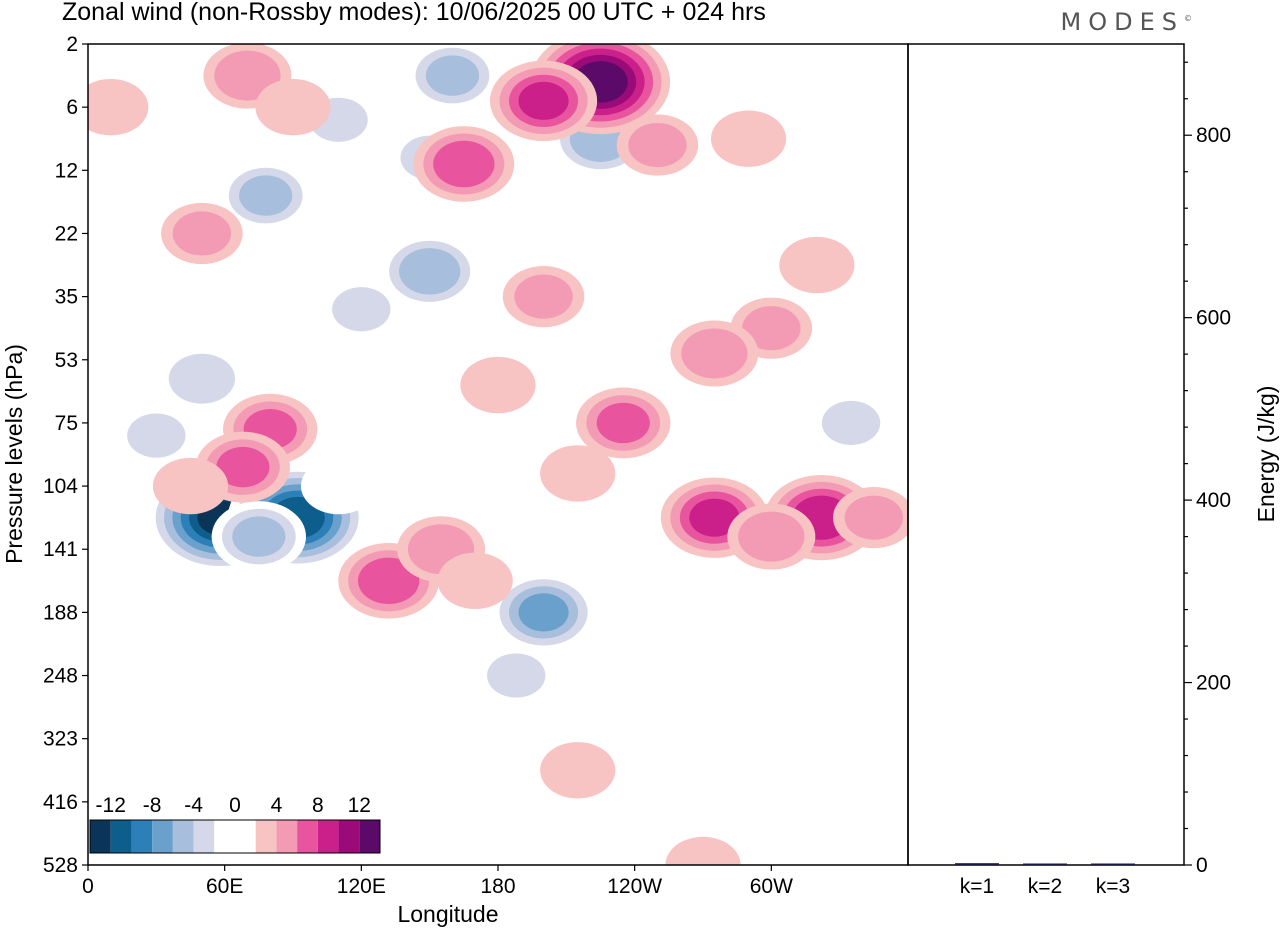 The image size is (1280, 935). I want to click on energy-axis-label: Energy (J/kg), so click(1266, 454).